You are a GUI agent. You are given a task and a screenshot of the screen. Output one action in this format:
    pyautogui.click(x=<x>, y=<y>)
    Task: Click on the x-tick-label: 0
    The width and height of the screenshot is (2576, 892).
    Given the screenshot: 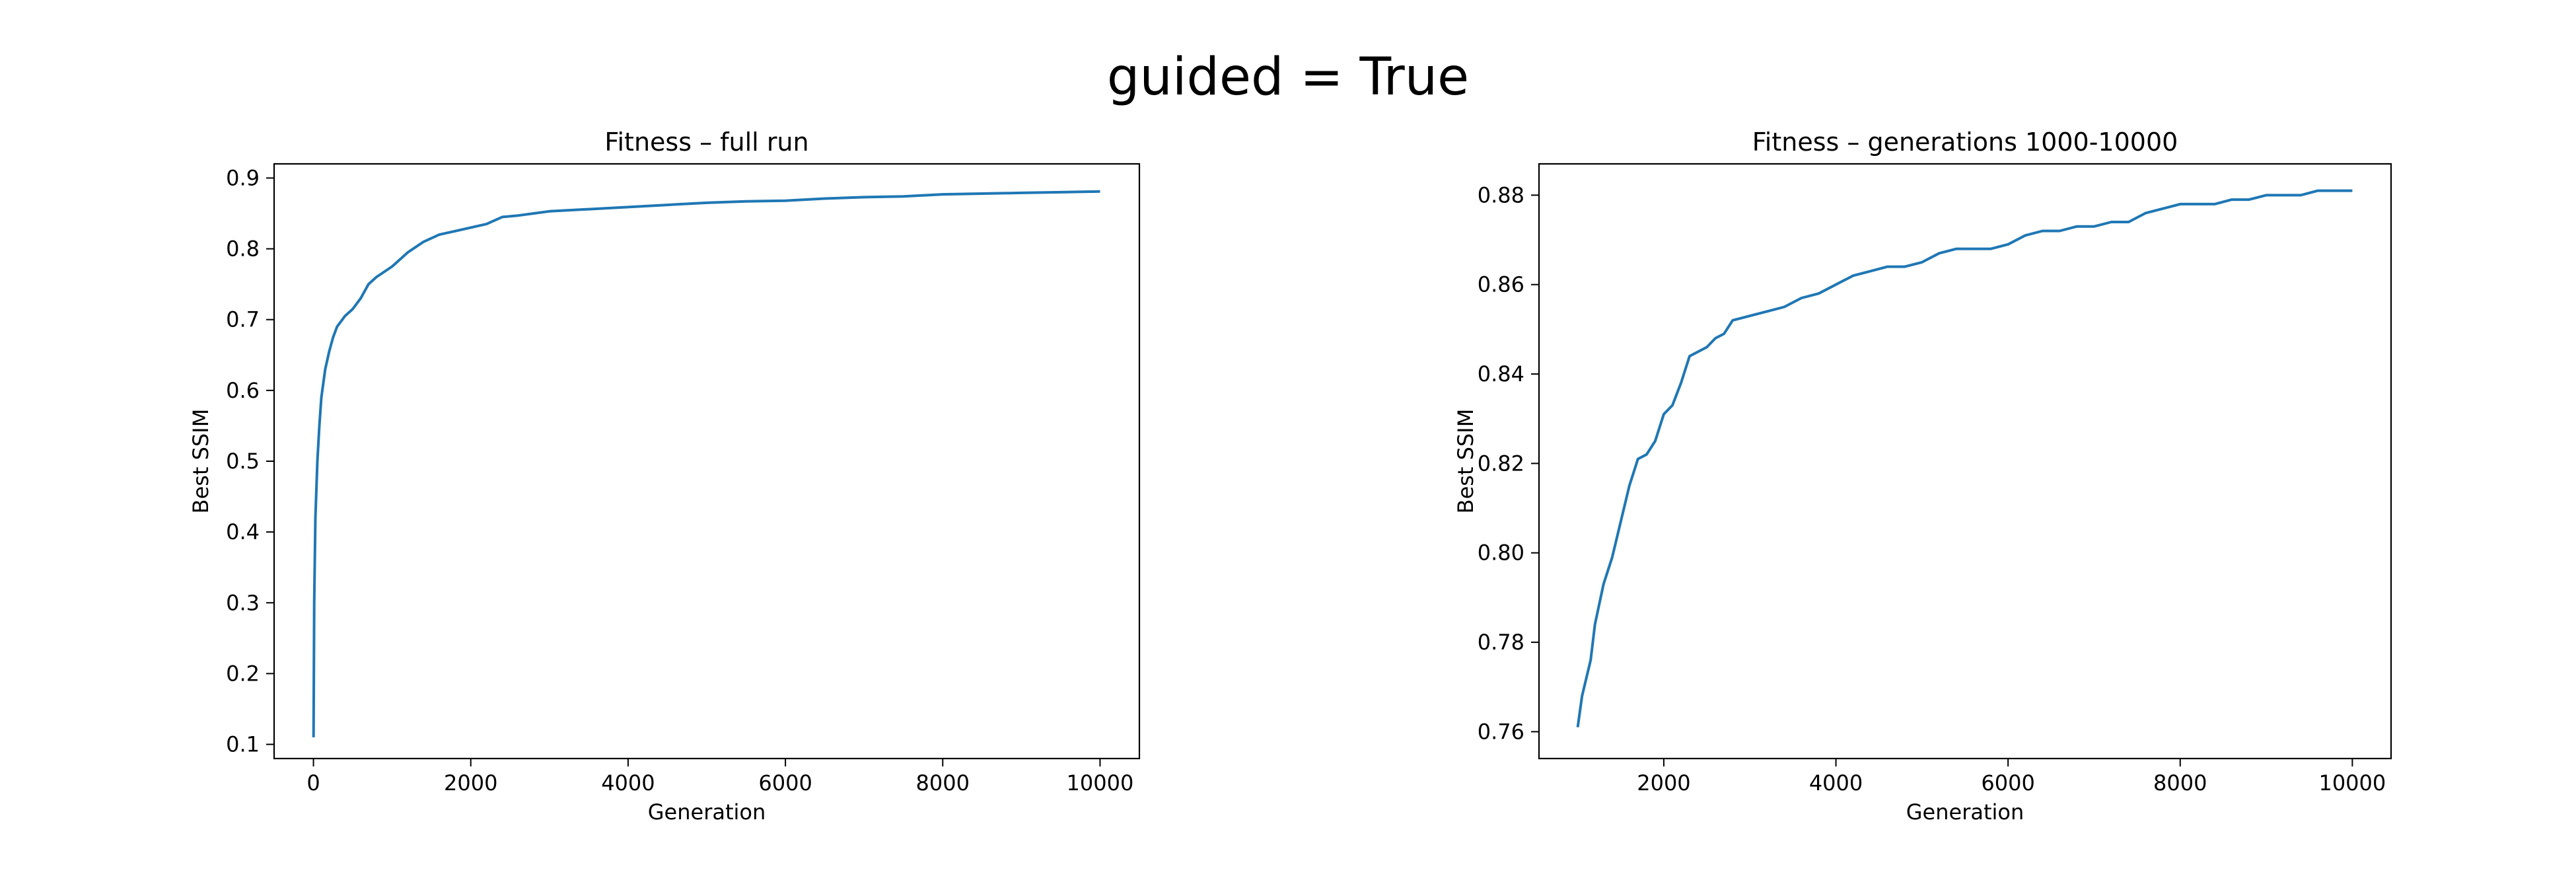 What is the action you would take?
    pyautogui.click(x=313, y=783)
    